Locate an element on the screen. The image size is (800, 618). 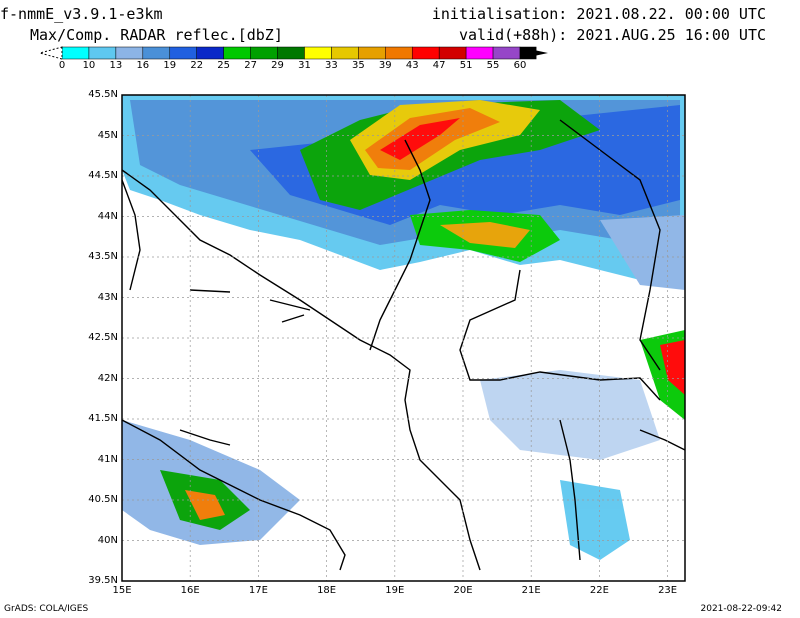
colorbar-tick-label: 10 is located at coordinates (89, 65).